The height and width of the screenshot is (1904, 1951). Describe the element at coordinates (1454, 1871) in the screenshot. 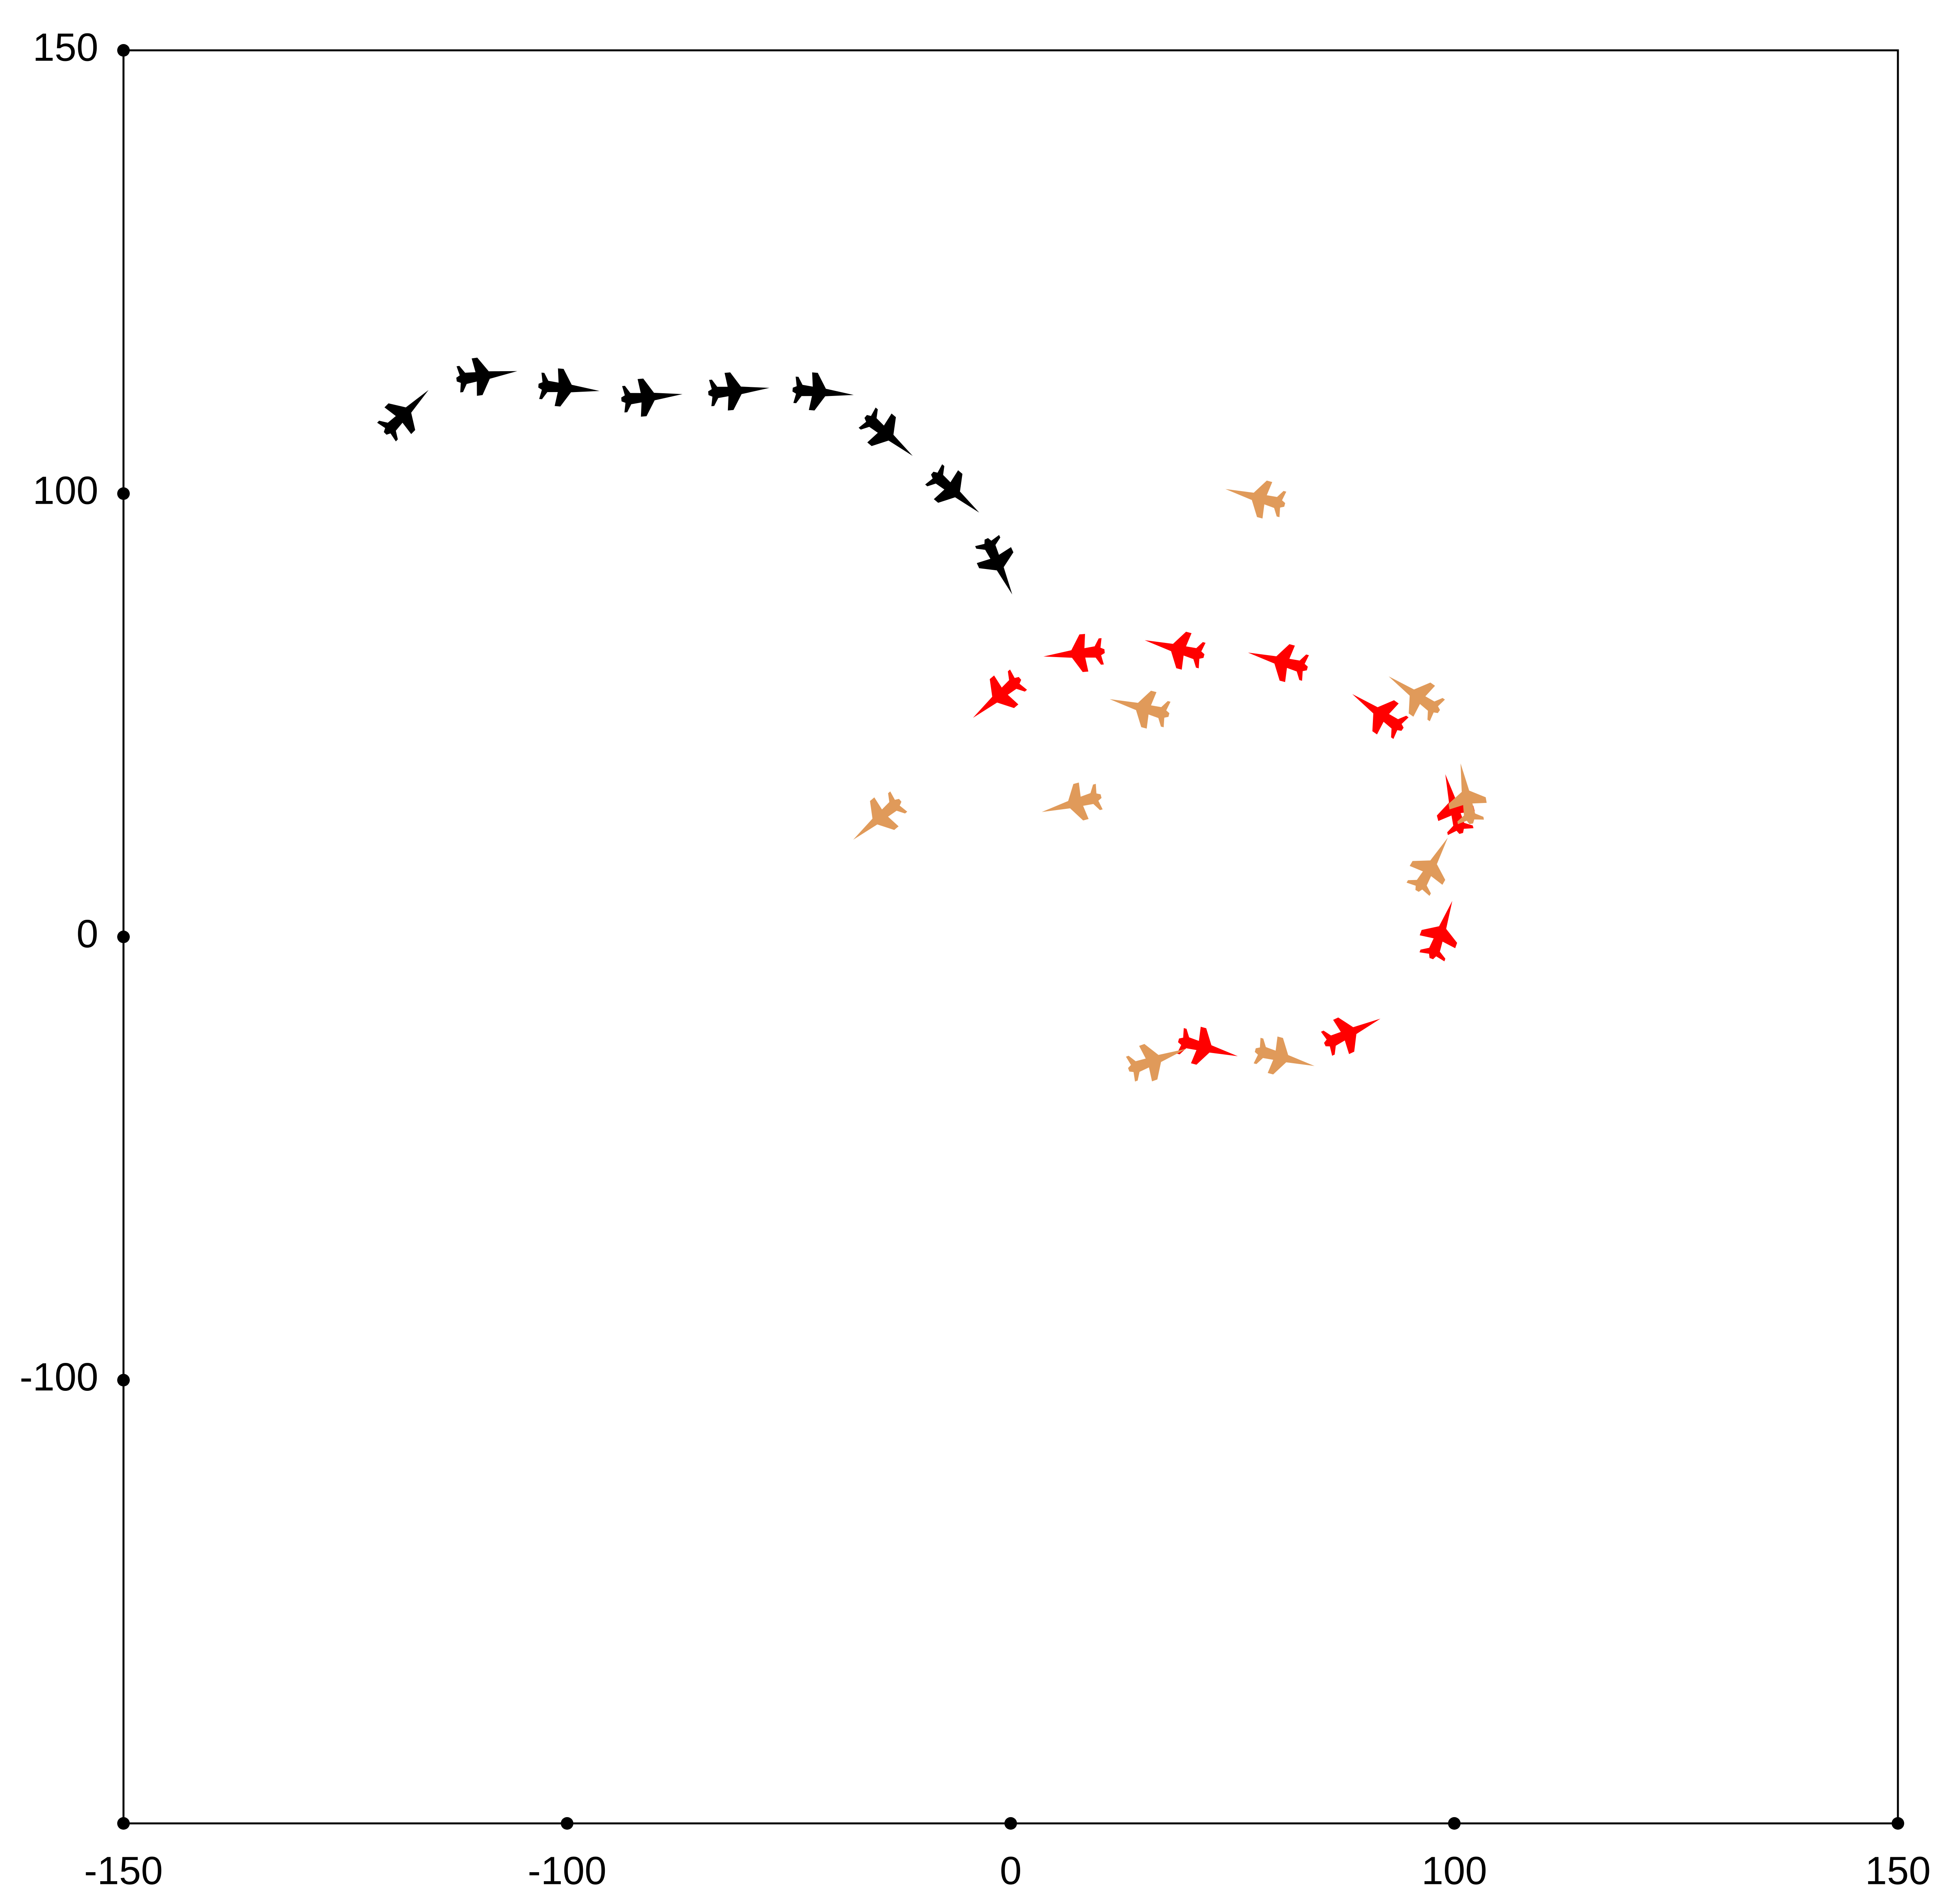

I see `x-tick-label: 100` at that location.